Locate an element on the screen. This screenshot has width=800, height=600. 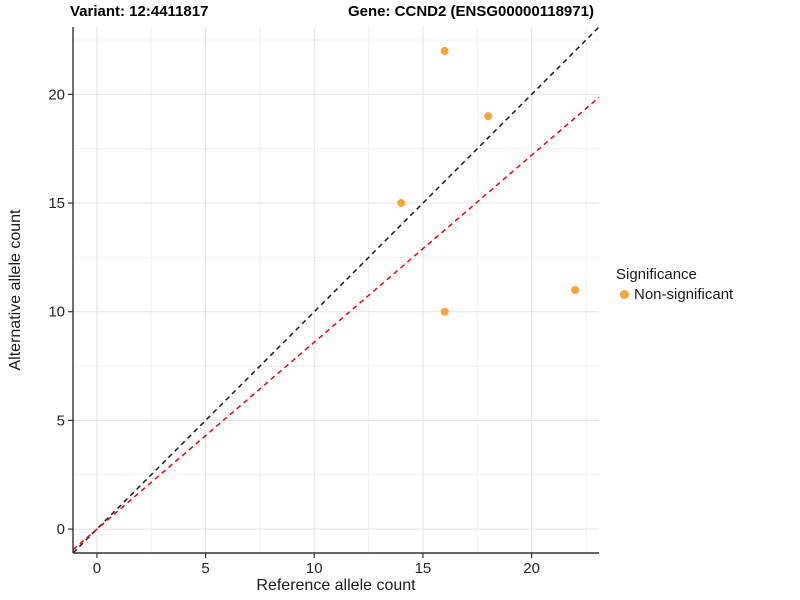
legend-title: Significance is located at coordinates (656, 274).